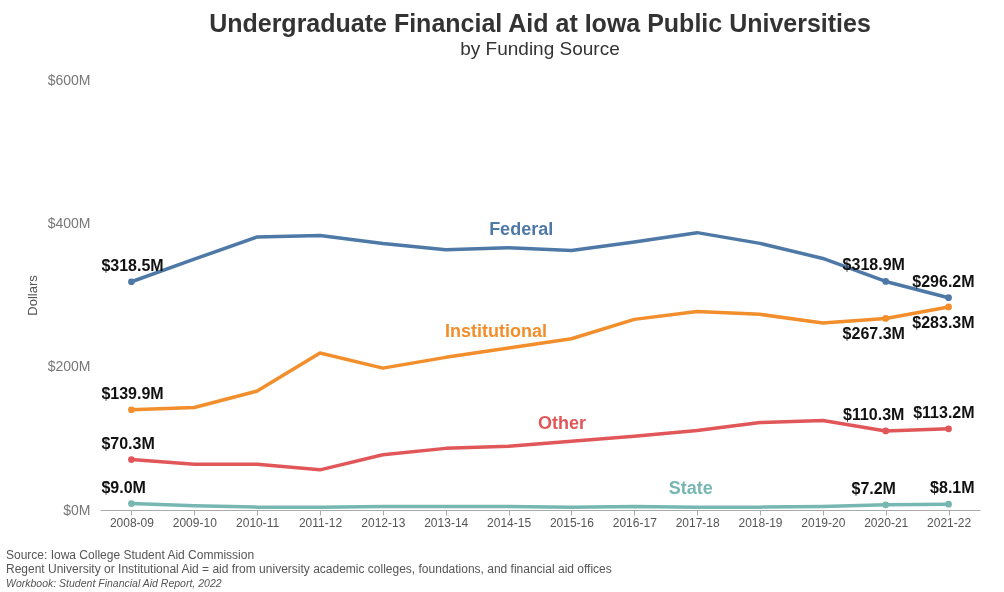 The height and width of the screenshot is (592, 1004). Describe the element at coordinates (69, 79) in the screenshot. I see `y-tick-label: $600M` at that location.